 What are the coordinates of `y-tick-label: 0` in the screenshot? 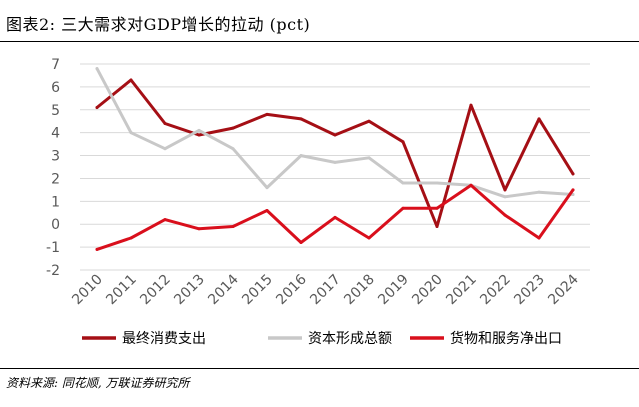 It's located at (55, 225).